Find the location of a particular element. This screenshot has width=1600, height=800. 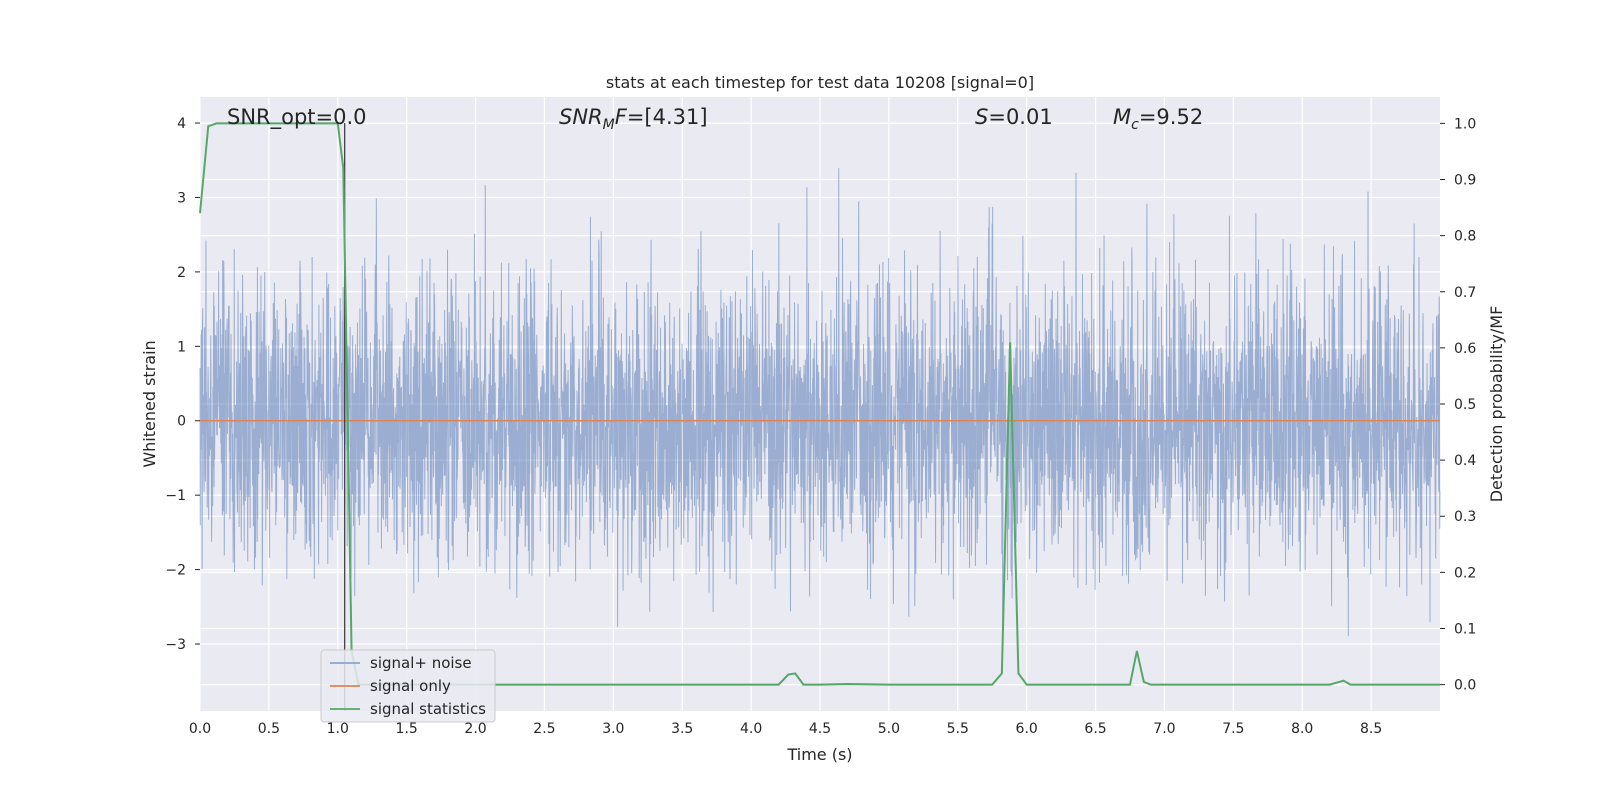

y2-tick-label: 0.7 is located at coordinates (1465, 293).